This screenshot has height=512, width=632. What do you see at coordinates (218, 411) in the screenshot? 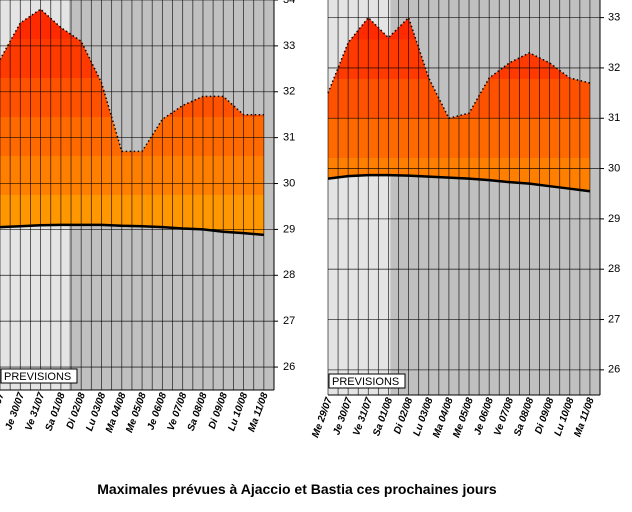
I see `x-tick-label: Di 09/08` at bounding box center [218, 411].